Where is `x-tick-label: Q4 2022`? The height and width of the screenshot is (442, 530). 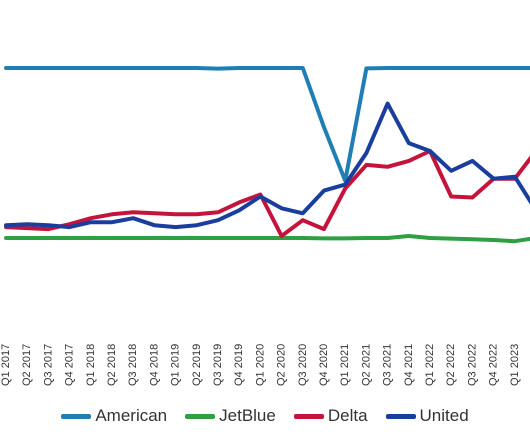 x-tick-label: Q4 2022 is located at coordinates (494, 365).